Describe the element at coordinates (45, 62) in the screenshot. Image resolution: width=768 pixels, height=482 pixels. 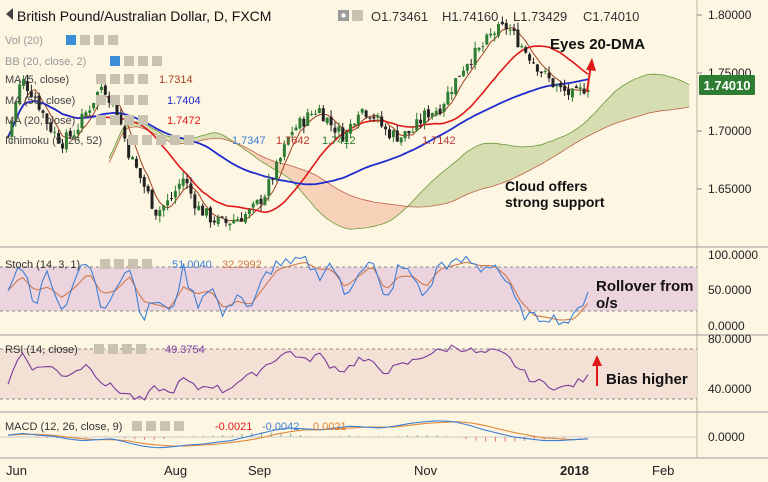
I see `legend-bb: BB (20, close, 2)` at that location.